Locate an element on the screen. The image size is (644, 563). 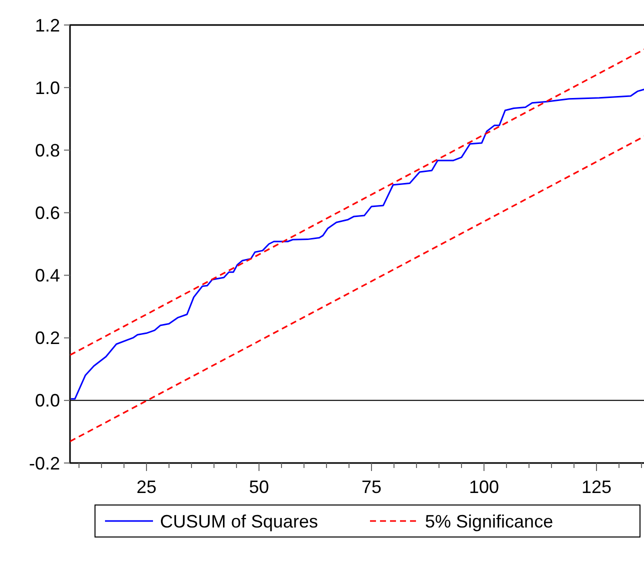
y-tick-label: 0.0 is located at coordinates (47, 400).